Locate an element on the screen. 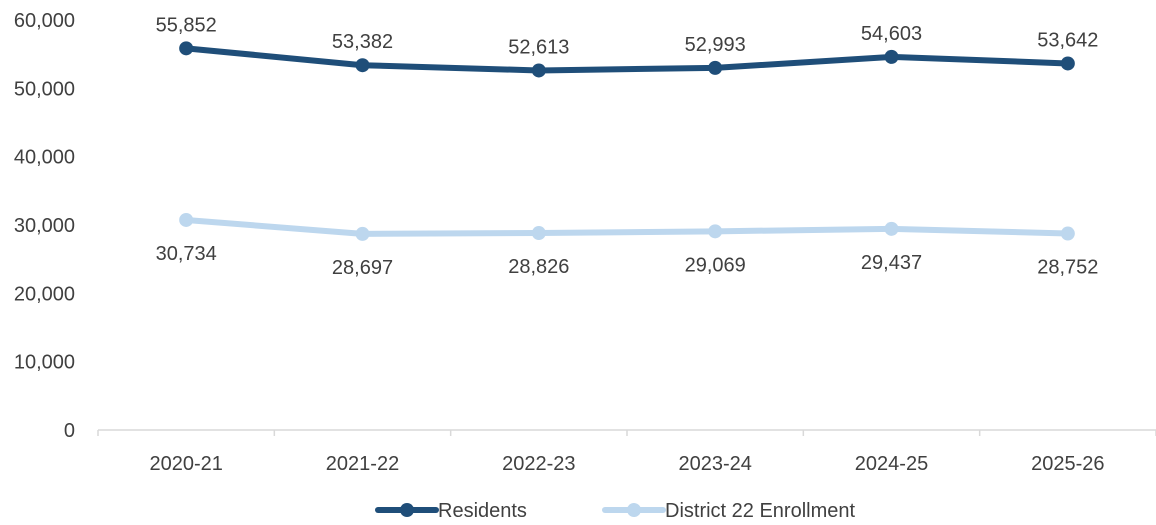 The width and height of the screenshot is (1156, 525). y-axis: 0 10,000 20,000 30,000 40,000 50,000 60,000 is located at coordinates (44, 226).